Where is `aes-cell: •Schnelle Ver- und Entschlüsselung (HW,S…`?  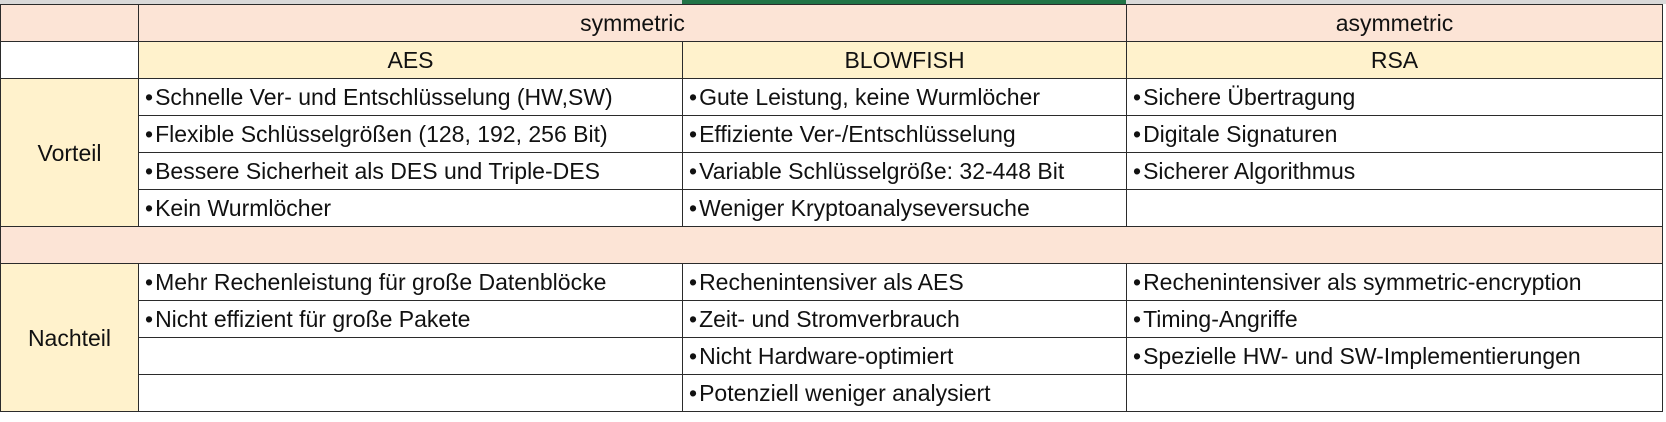
aes-cell: •Schnelle Ver- und Entschlüsselung (HW,S… is located at coordinates (410, 97).